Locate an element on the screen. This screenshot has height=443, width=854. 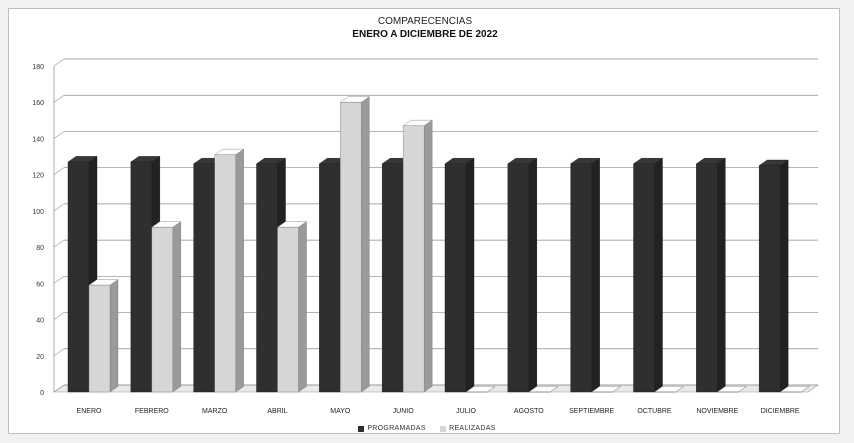
bar-realizadas-mayo is located at coordinates (354, 244).